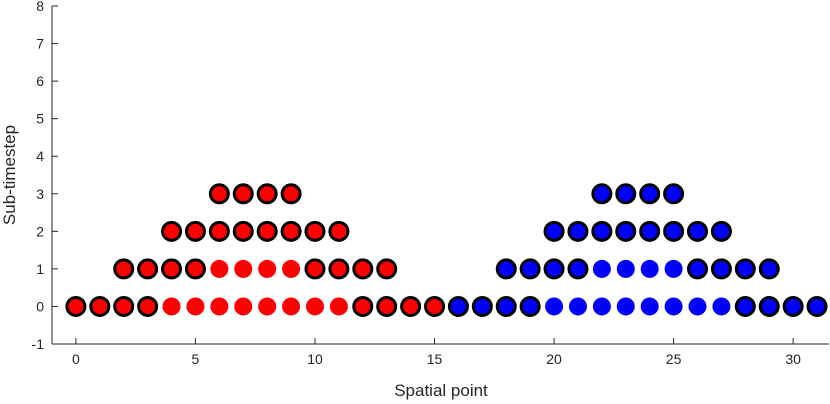  I want to click on x-tick-label: 25, so click(674, 359).